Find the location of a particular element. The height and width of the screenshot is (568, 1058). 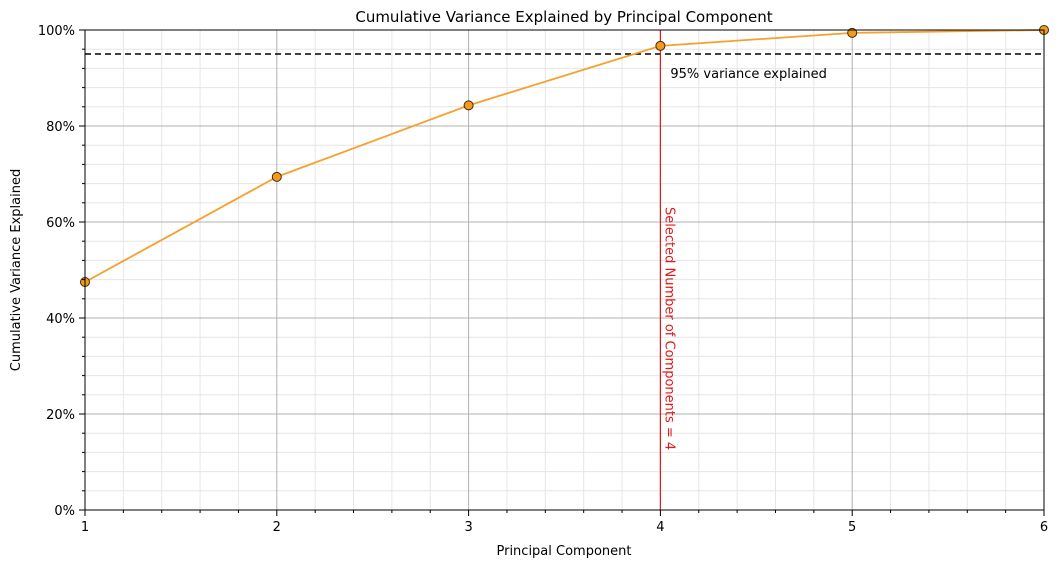

y-tick-label: 40% is located at coordinates (60, 319).